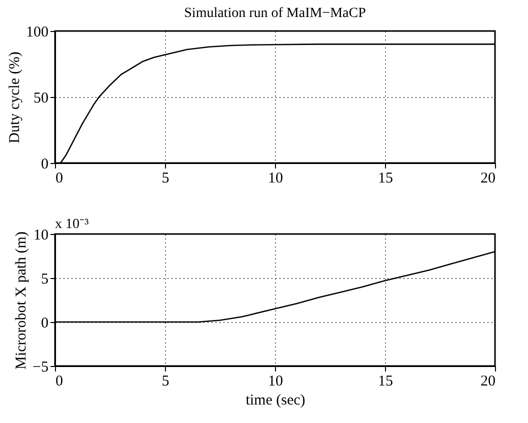 This screenshot has height=423, width=528. I want to click on y-tick-label: 5, so click(44, 280).